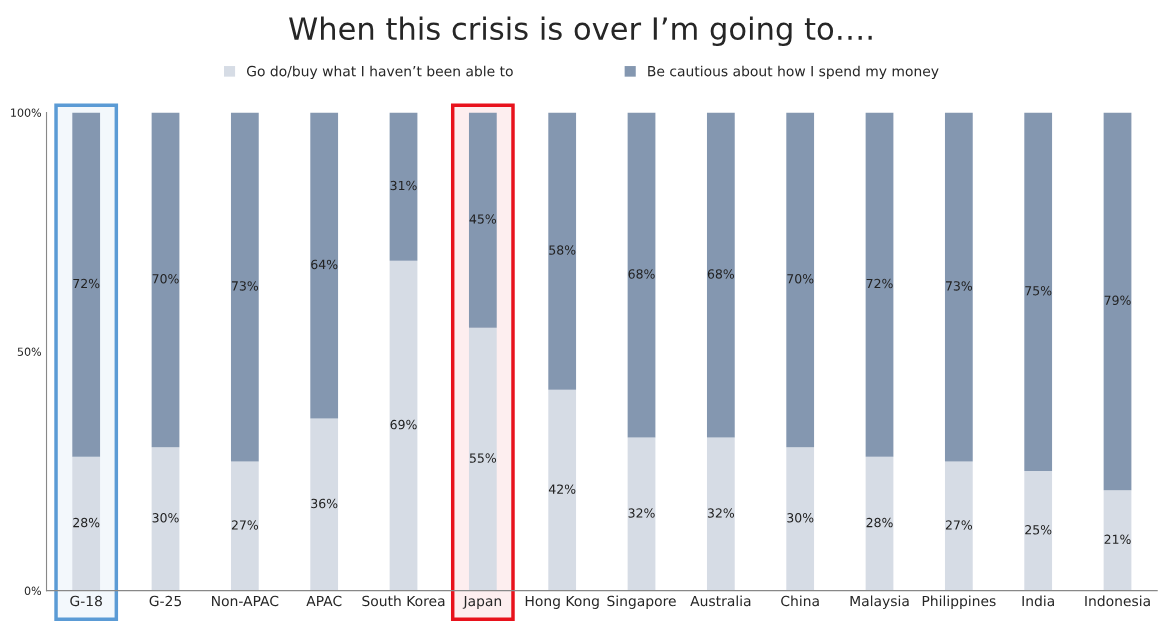 The width and height of the screenshot is (1163, 625). I want to click on x-tick-label: China, so click(800, 601).